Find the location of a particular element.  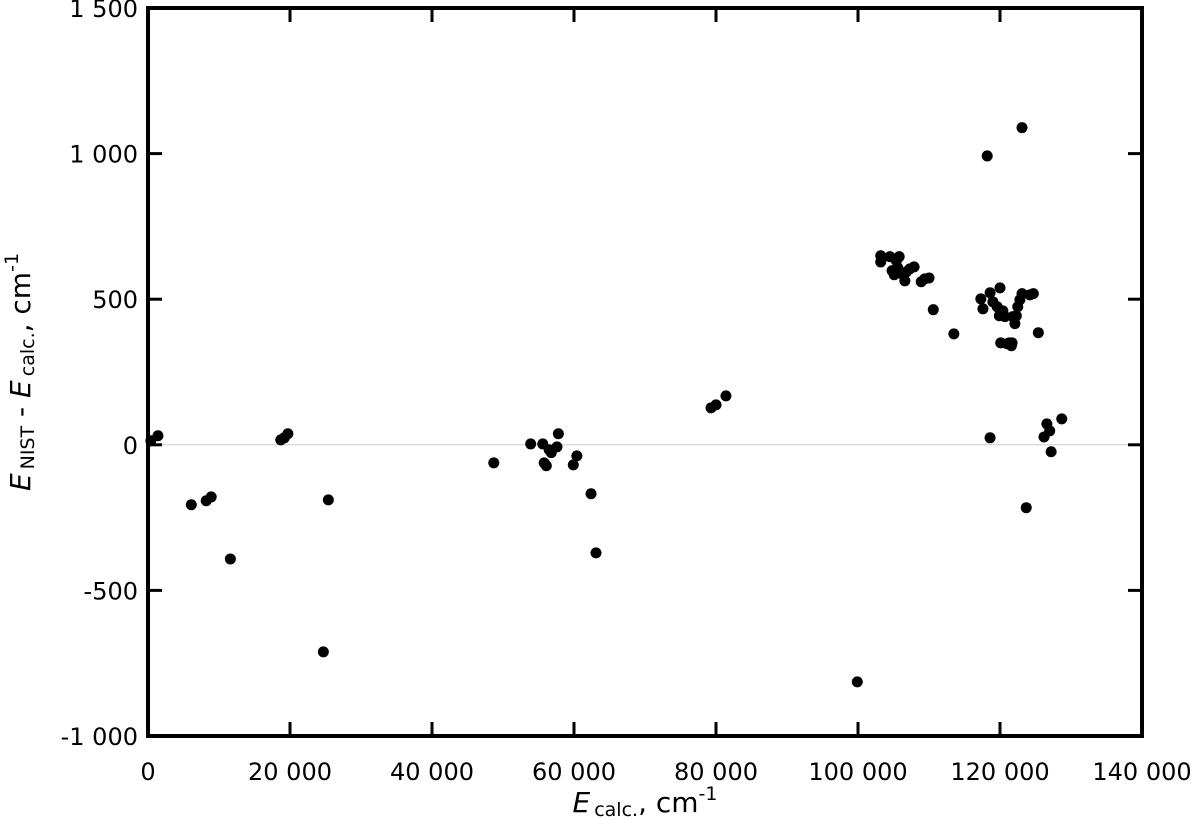

x-tick-label: 60 000 is located at coordinates (574, 772).